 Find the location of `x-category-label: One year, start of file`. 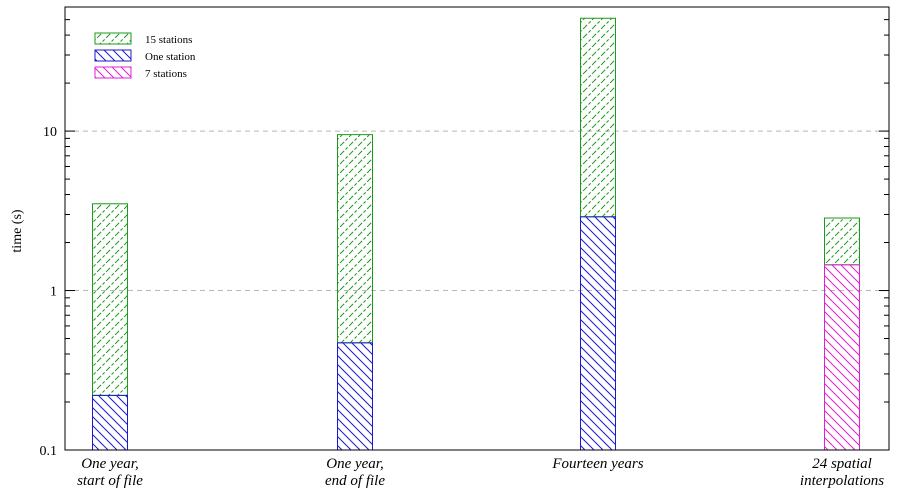

x-category-label: One year, start of file is located at coordinates (110, 472).